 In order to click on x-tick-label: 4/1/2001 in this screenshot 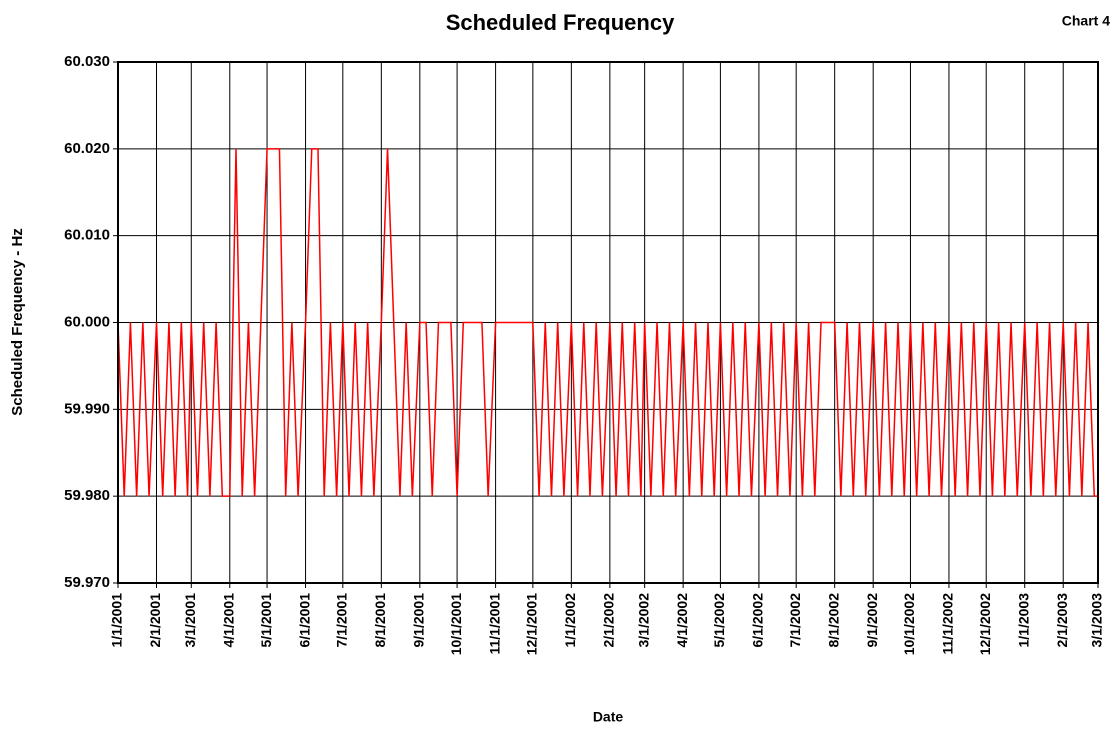, I will do `click(228, 620)`.